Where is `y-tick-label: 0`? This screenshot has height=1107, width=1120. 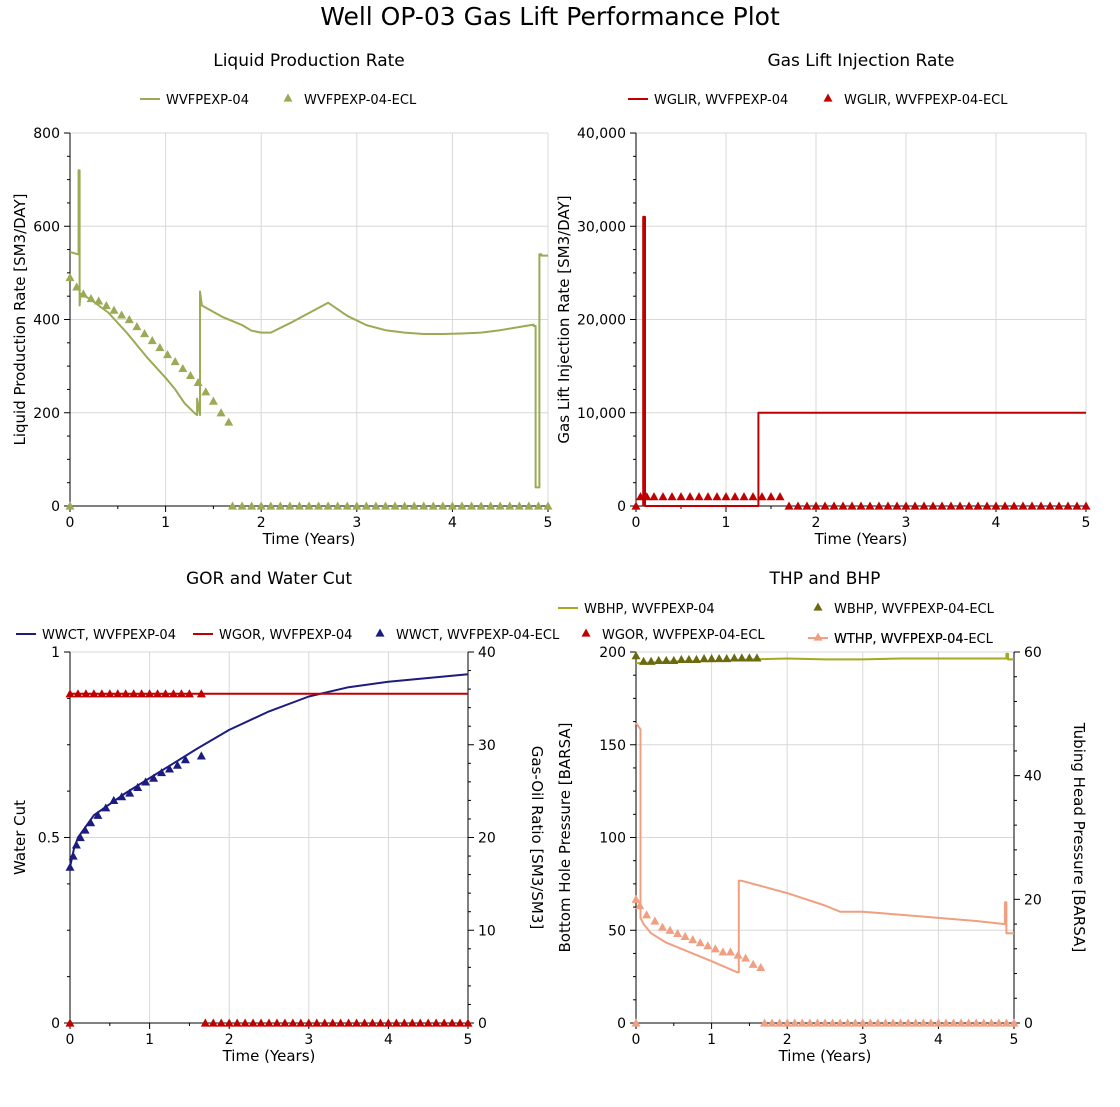
y-tick-label: 0 is located at coordinates (621, 1024).